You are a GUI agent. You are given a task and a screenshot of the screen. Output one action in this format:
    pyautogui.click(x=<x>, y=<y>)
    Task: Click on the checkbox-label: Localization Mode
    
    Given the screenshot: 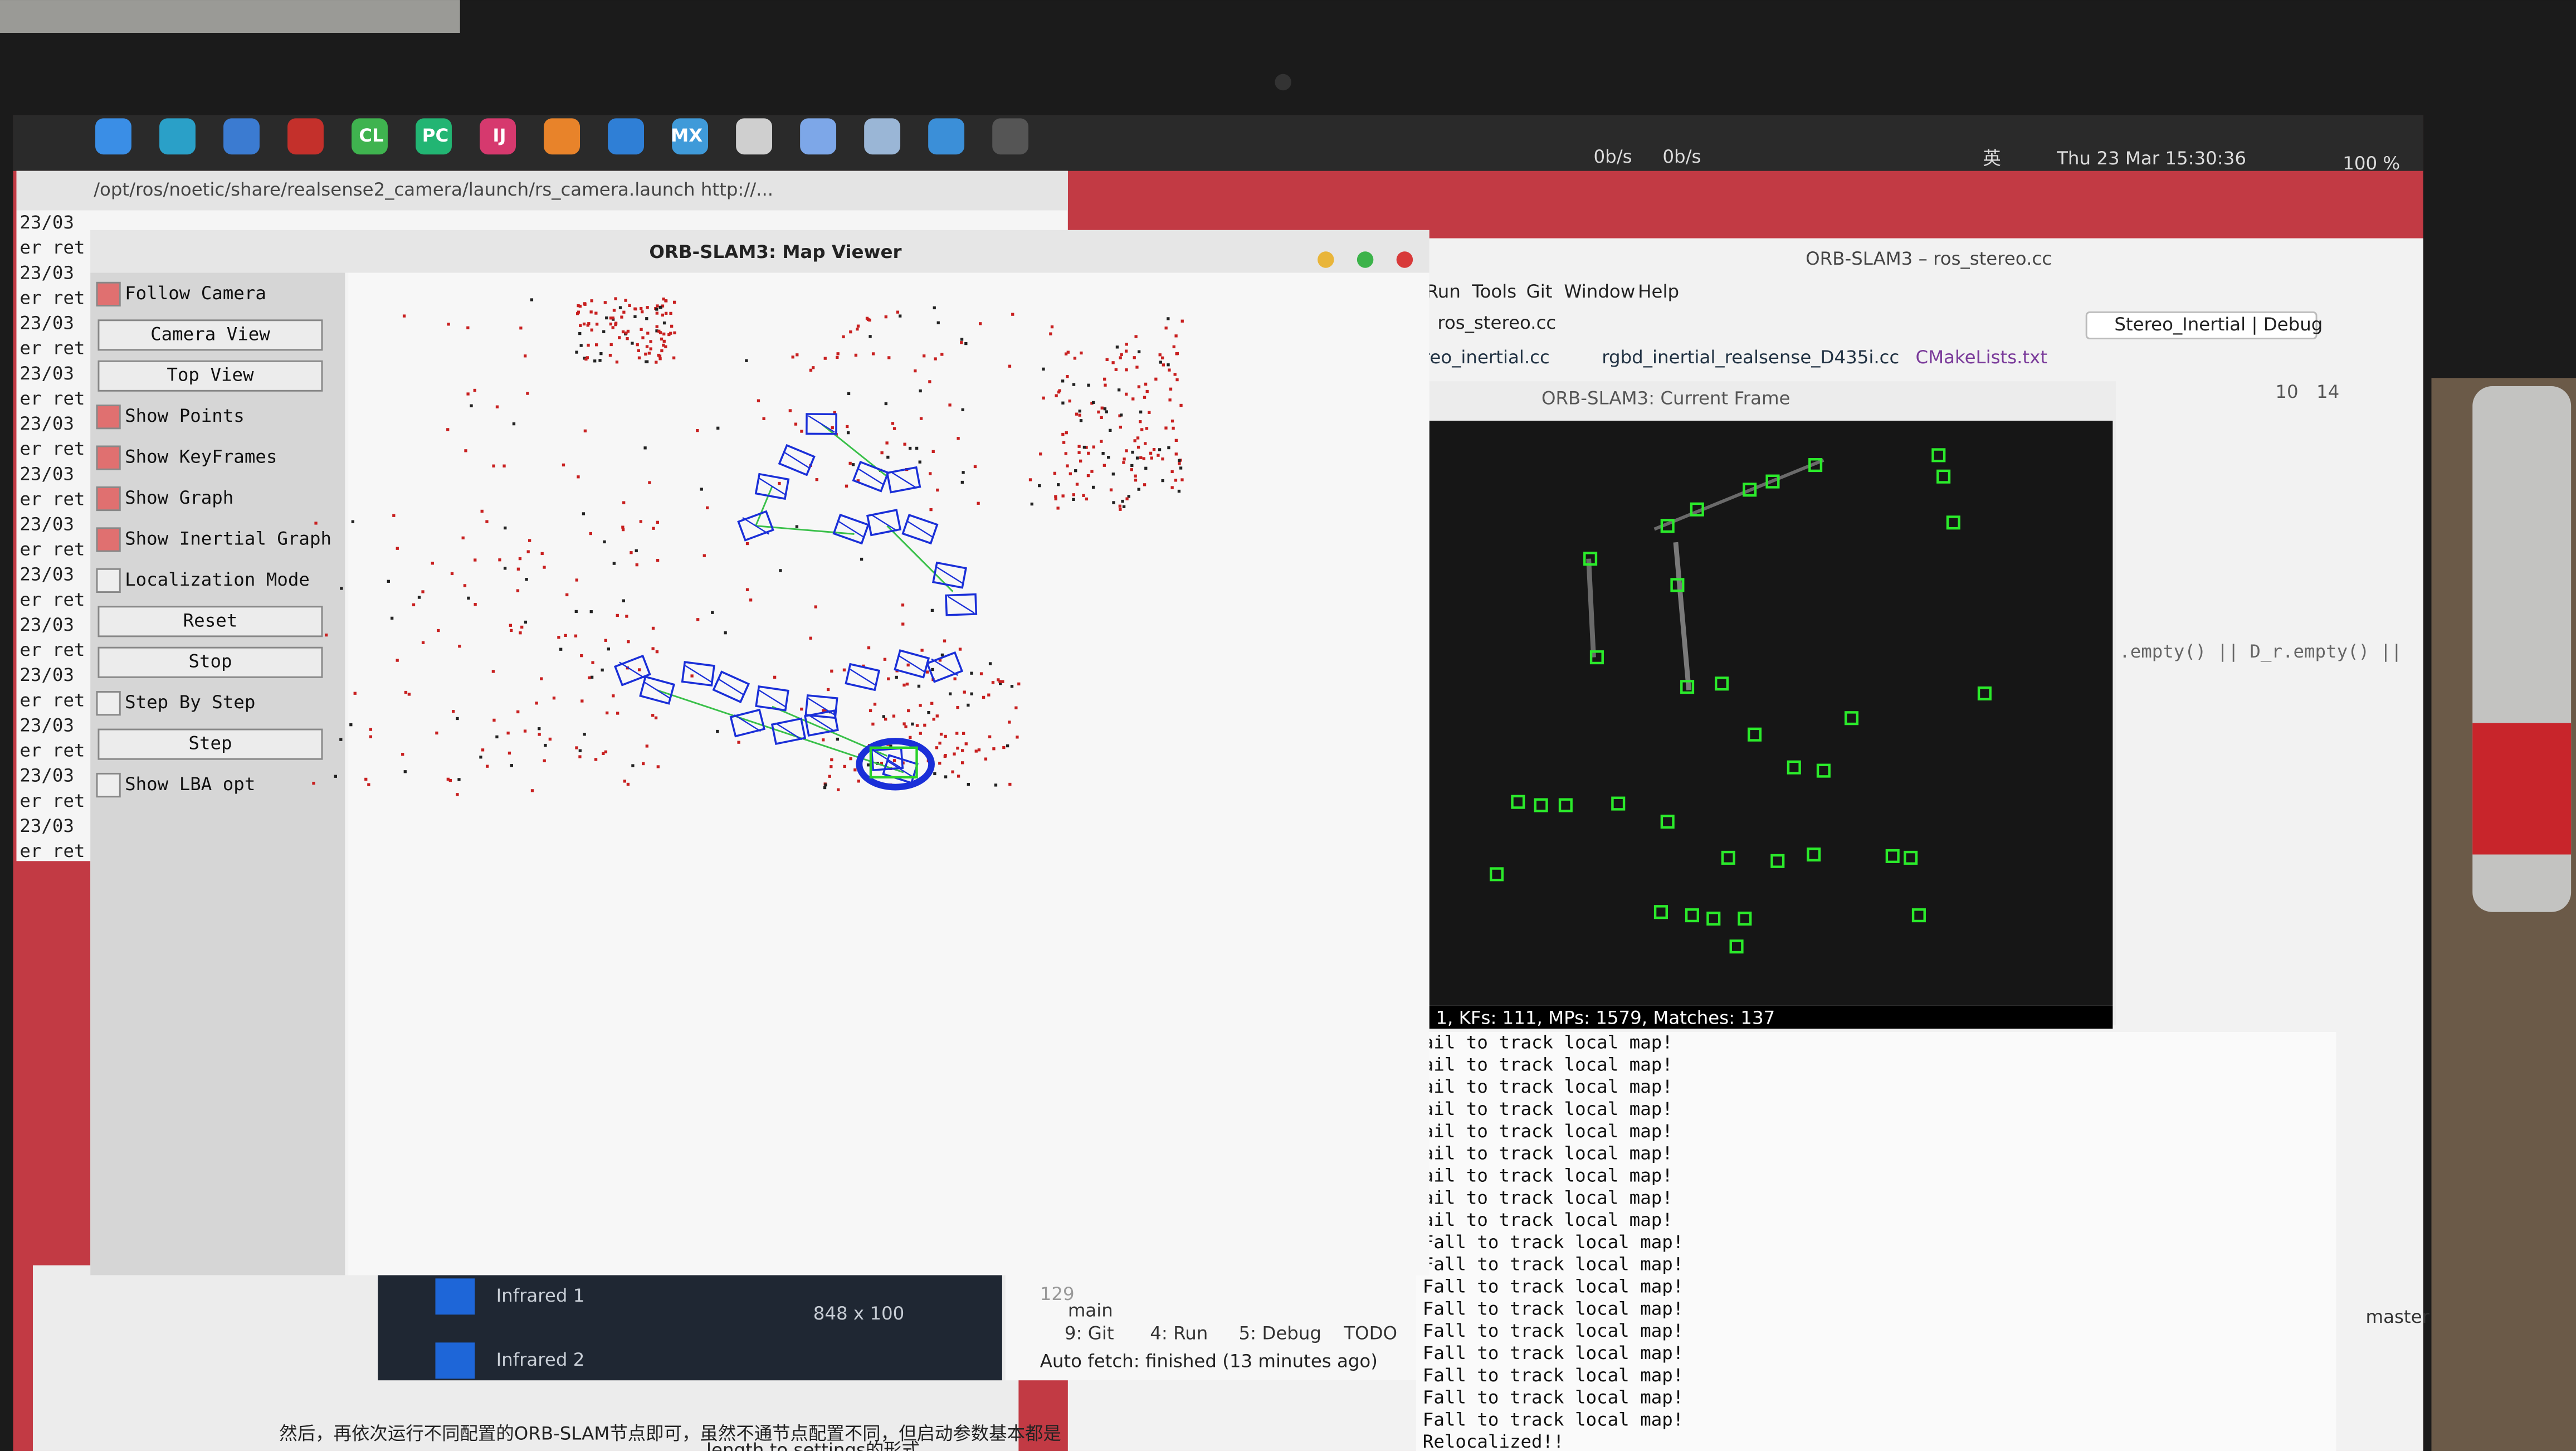 What is the action you would take?
    pyautogui.click(x=217, y=579)
    